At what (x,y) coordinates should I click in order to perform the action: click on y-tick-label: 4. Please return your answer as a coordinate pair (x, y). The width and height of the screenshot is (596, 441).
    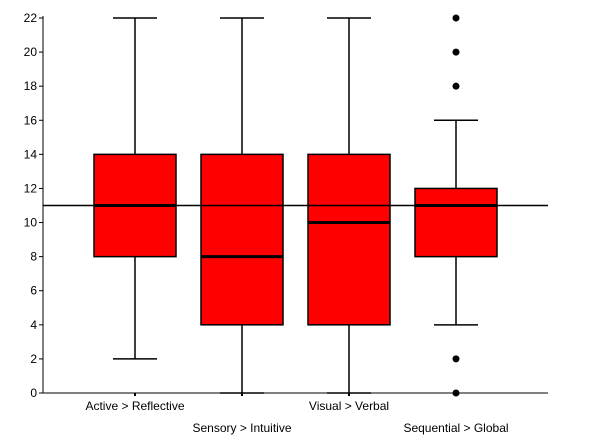
    Looking at the image, I should click on (33, 325).